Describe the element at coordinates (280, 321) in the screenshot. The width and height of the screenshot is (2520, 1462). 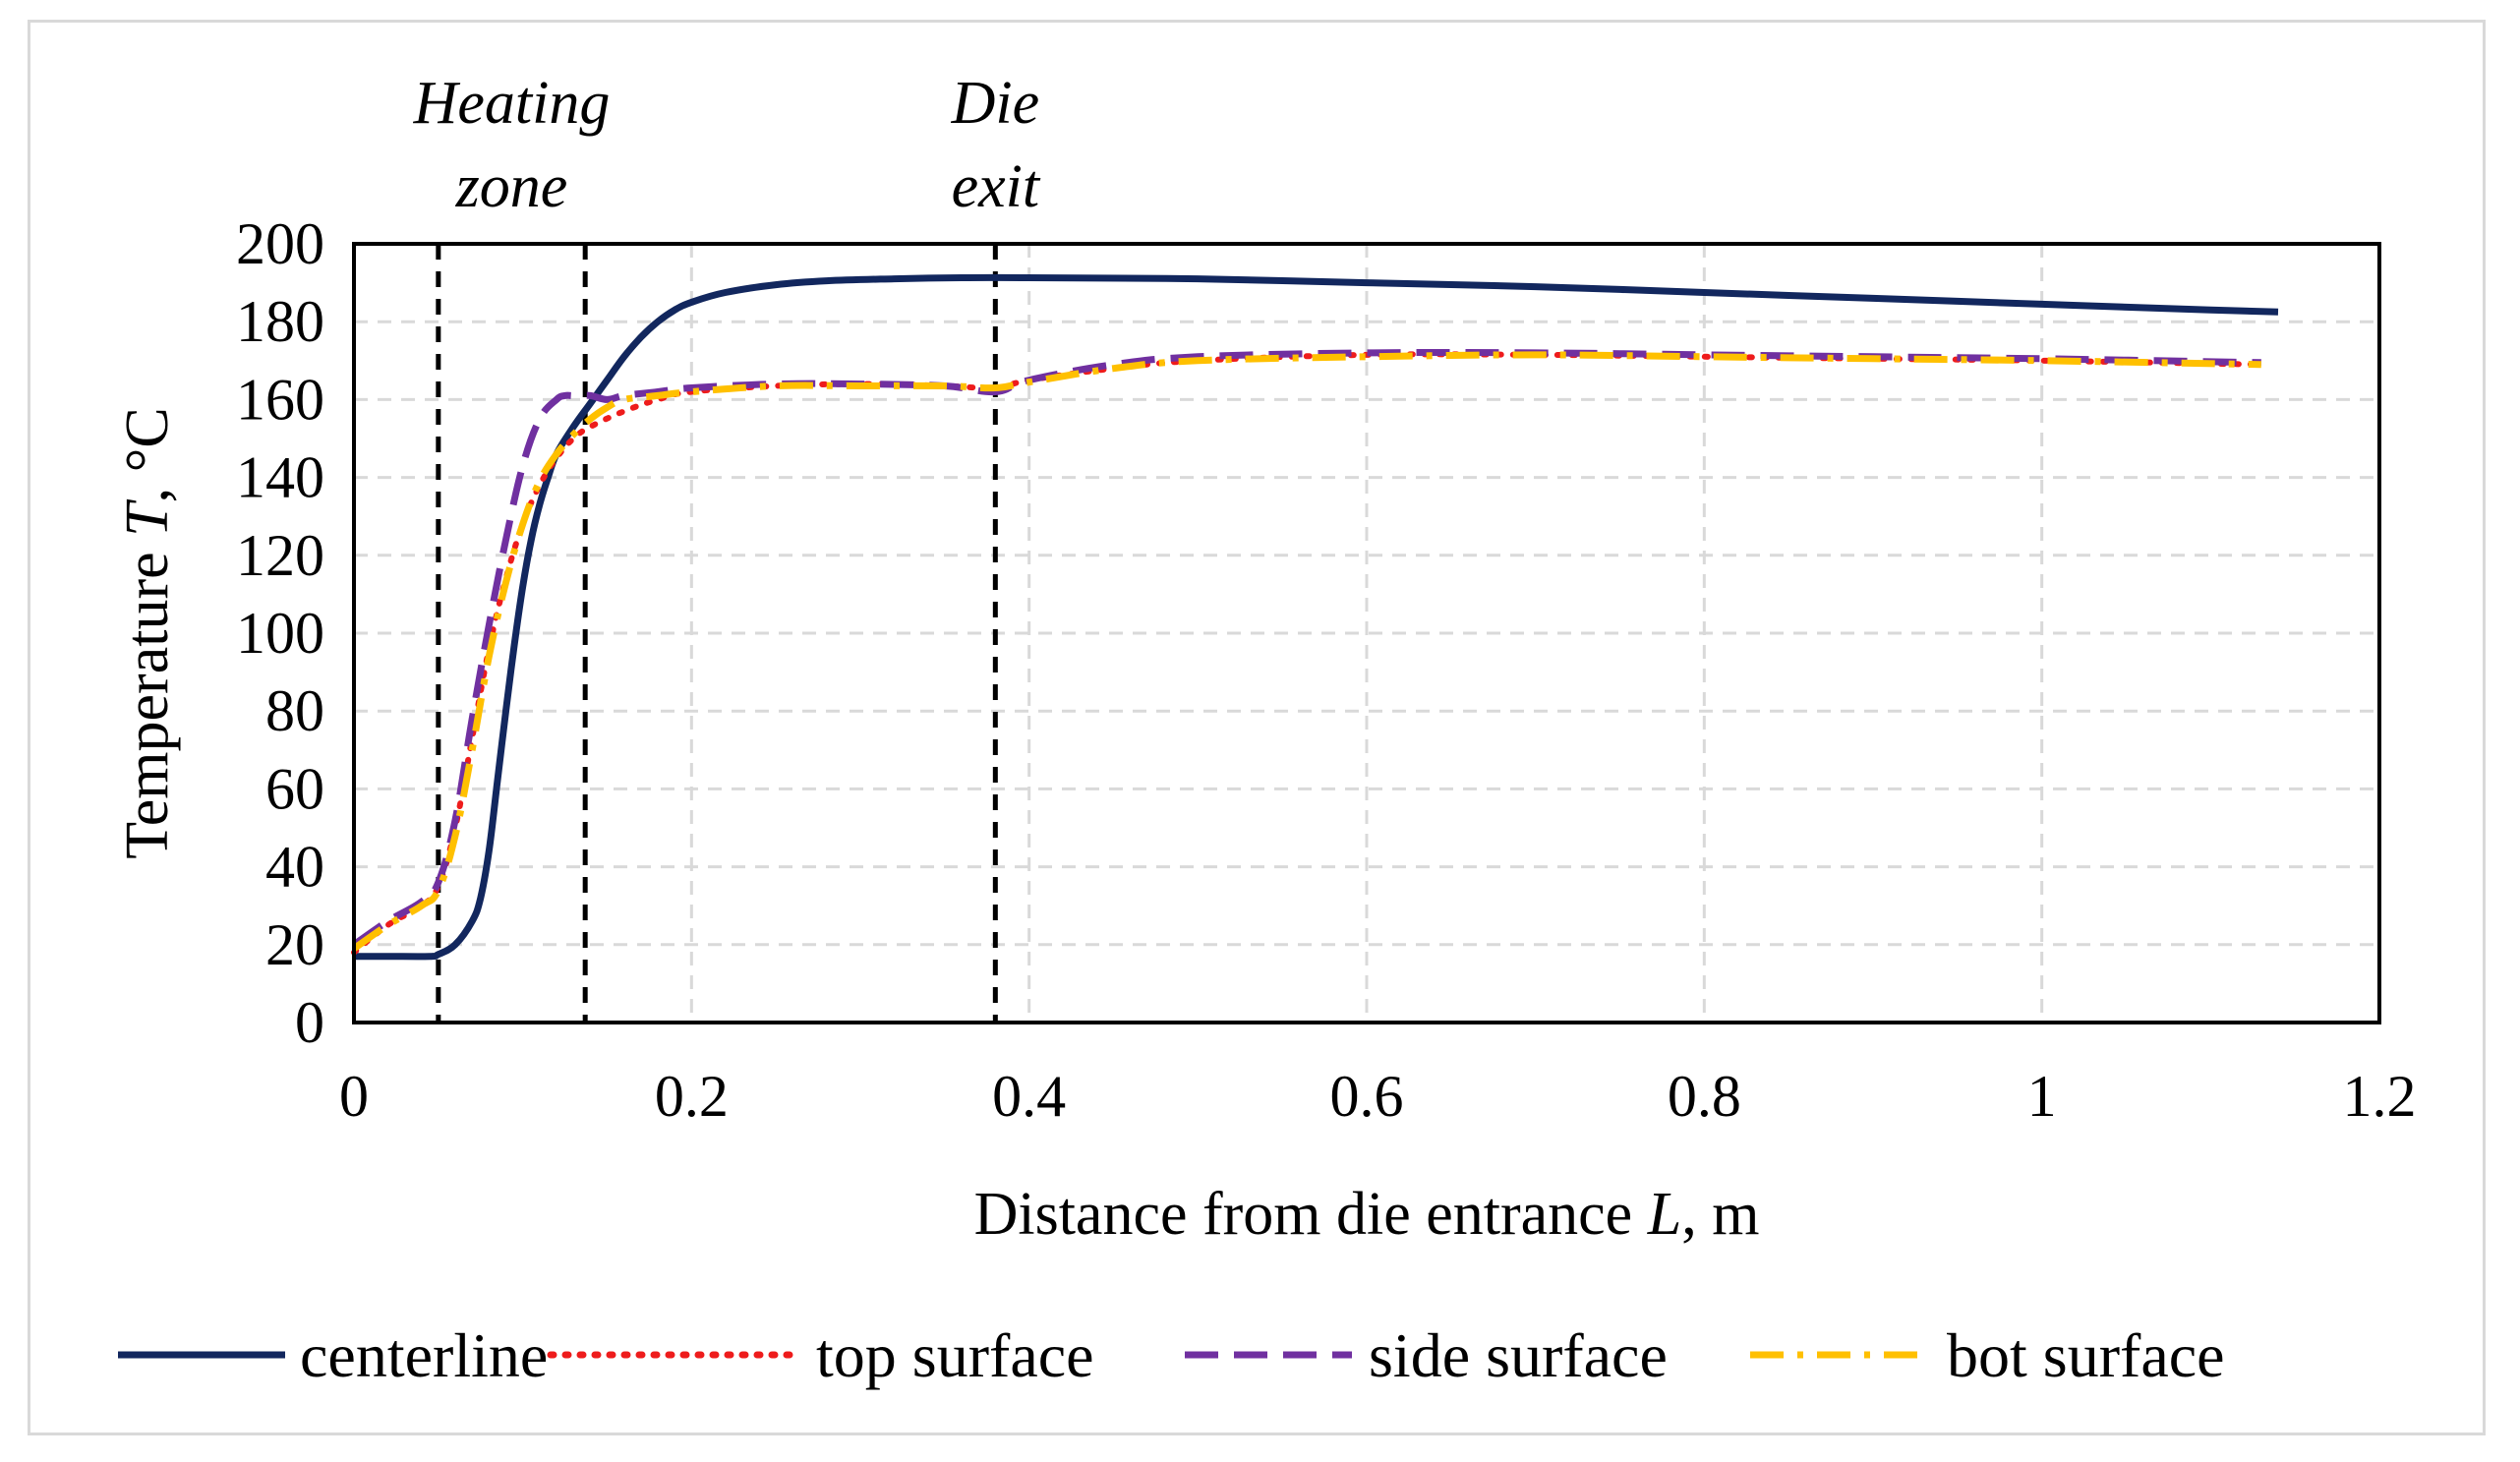
I see `y-tick-label: 180` at that location.